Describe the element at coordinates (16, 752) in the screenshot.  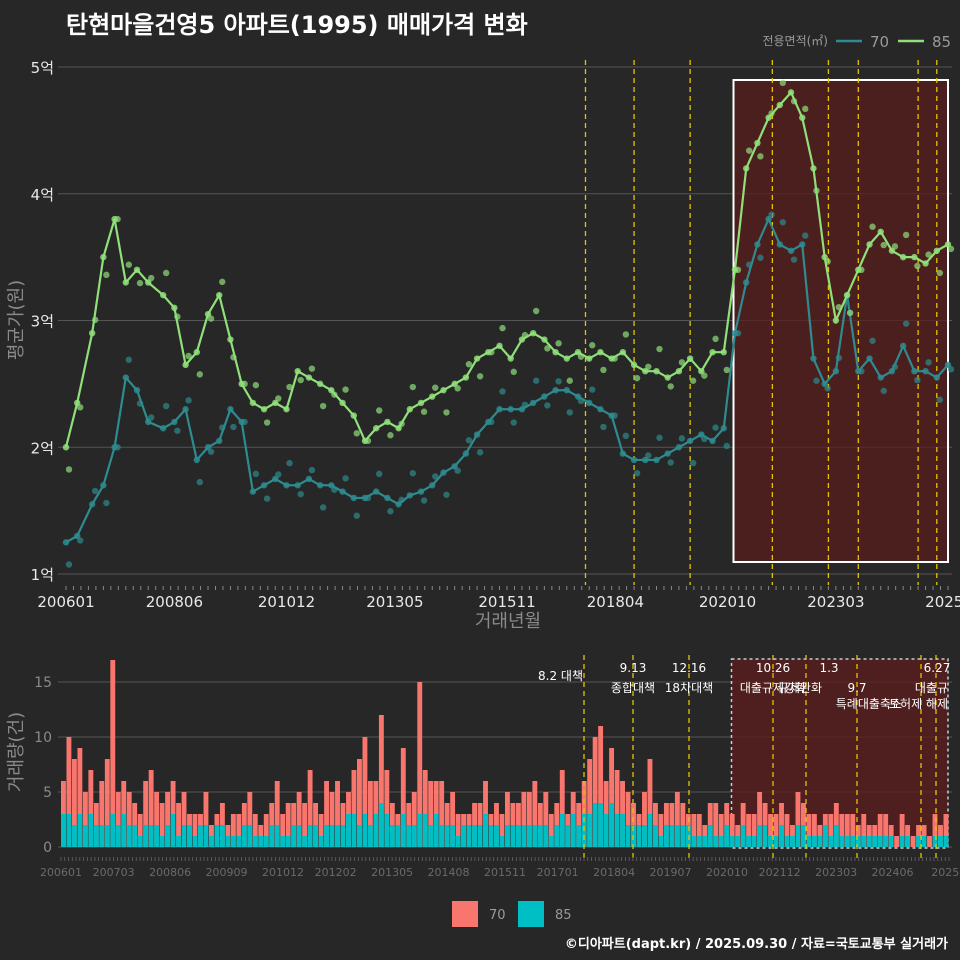
I see `volume-ylabel: 거래량(건)` at that location.